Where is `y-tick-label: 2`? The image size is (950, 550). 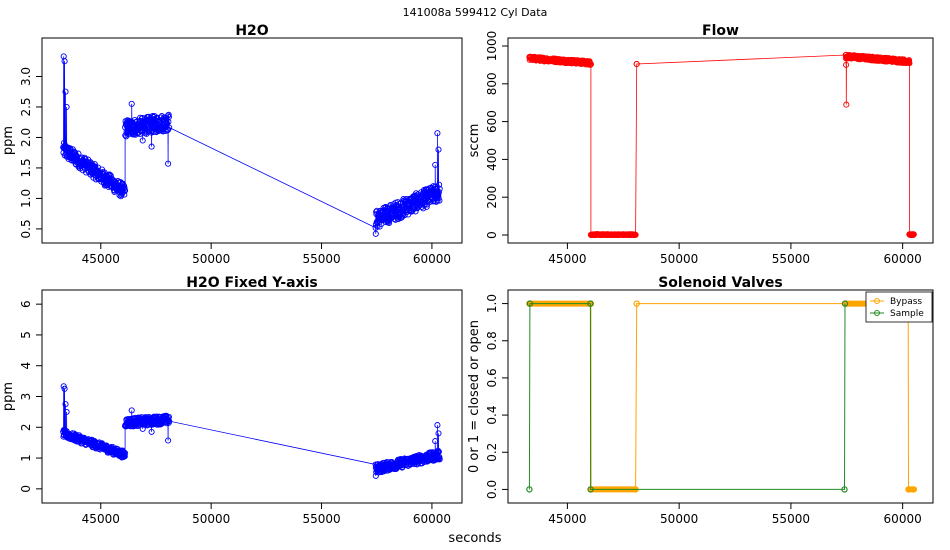 y-tick-label: 2 is located at coordinates (26, 427).